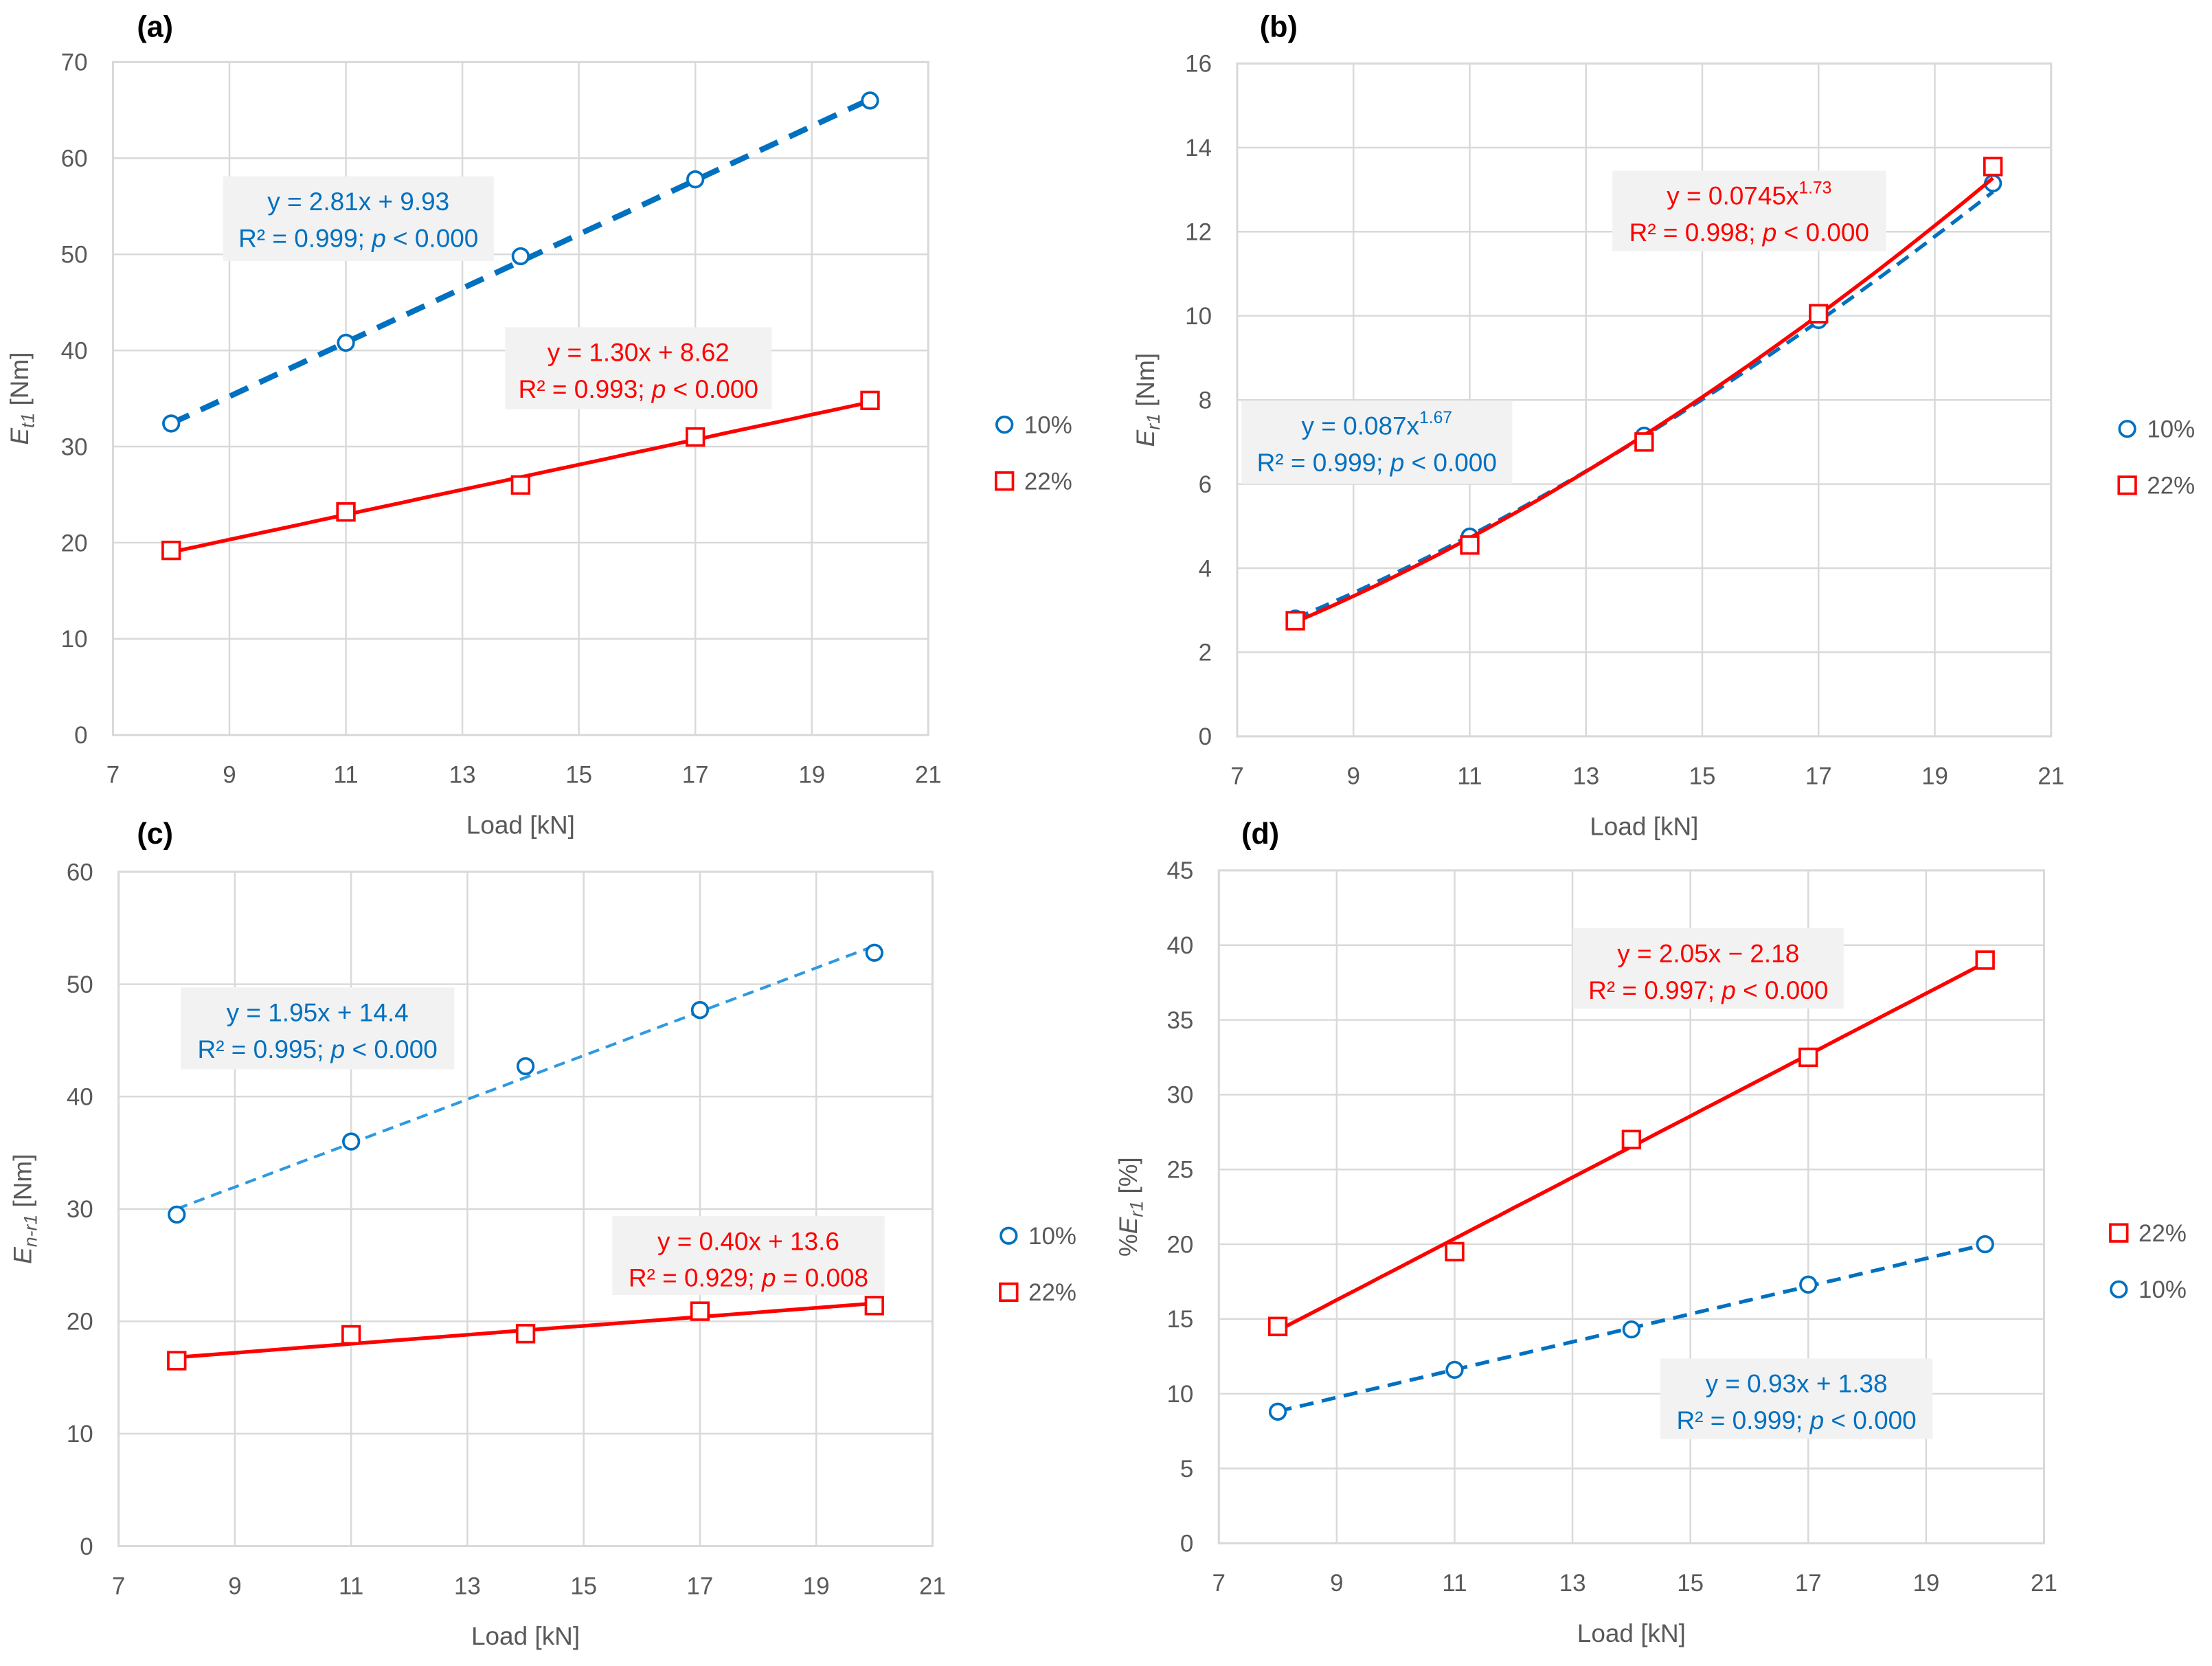 The width and height of the screenshot is (2212, 1666). What do you see at coordinates (155, 26) in the screenshot?
I see `panel-label: (a)` at bounding box center [155, 26].